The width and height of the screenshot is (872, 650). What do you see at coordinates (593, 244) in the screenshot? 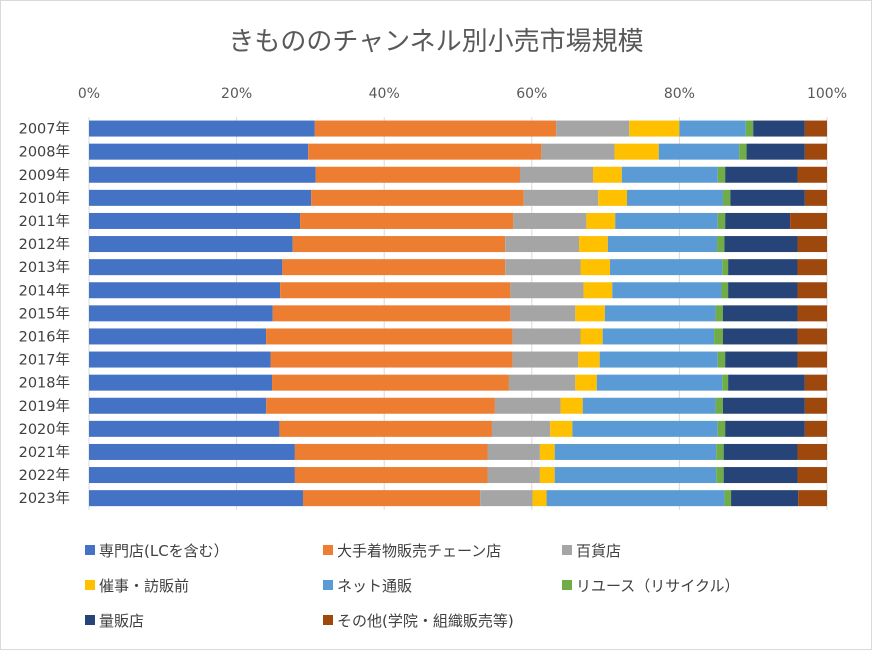
I see `bar-2012年-series-3` at bounding box center [593, 244].